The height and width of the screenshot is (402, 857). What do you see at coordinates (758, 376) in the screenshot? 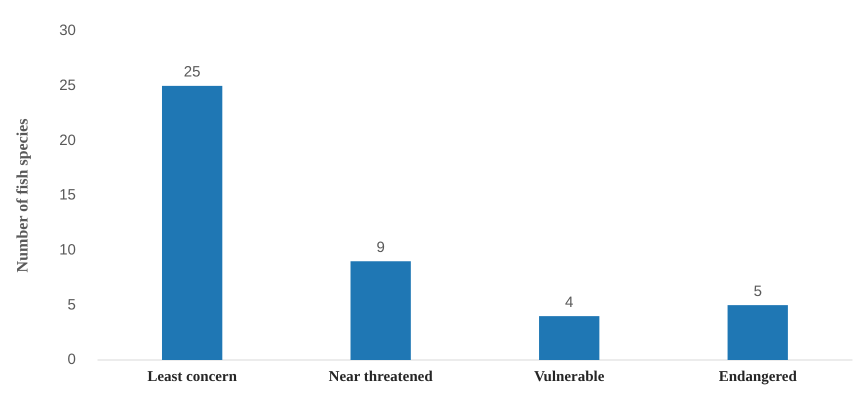
I see `x-tick-label: Endangered` at bounding box center [758, 376].